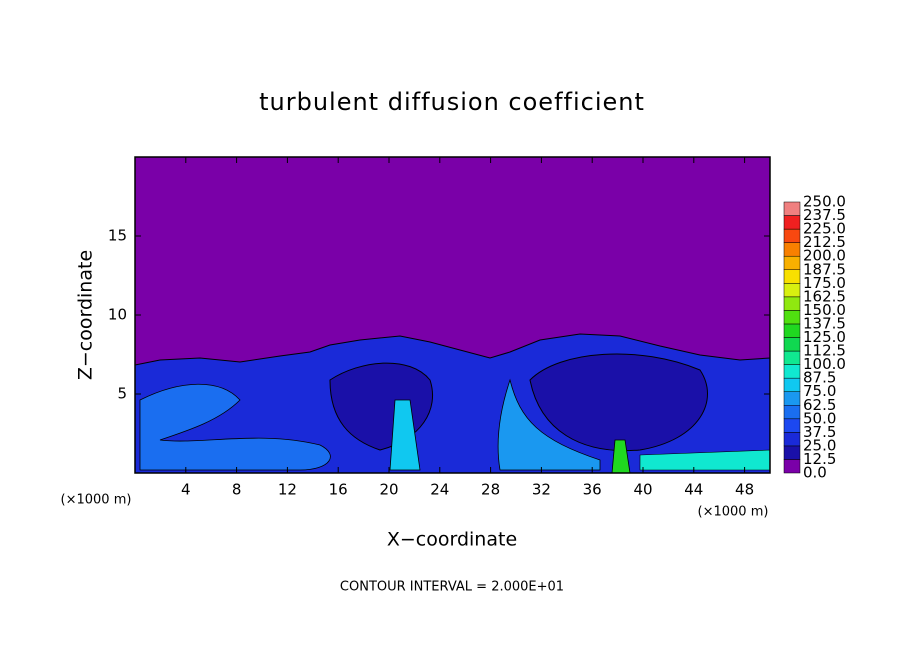 Image resolution: width=904 pixels, height=654 pixels. What do you see at coordinates (490, 490) in the screenshot?
I see `x-tick-label: 28` at bounding box center [490, 490].